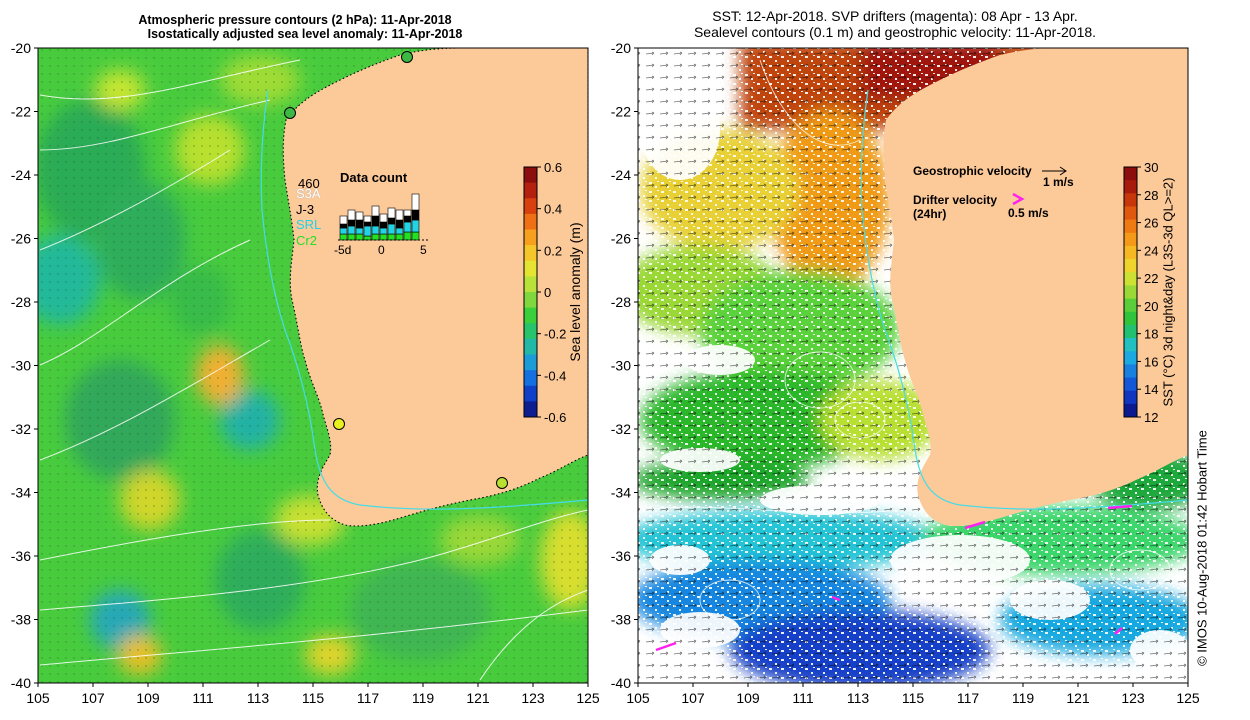  I want to click on right-x-tick-label: 117, so click(968, 698).